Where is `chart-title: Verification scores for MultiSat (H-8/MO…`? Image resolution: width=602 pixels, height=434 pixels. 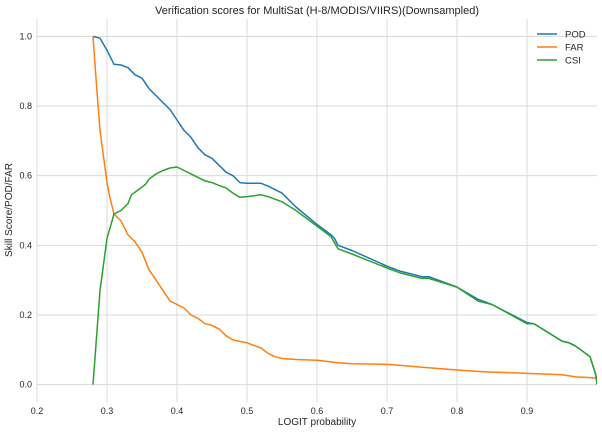 chart-title: Verification scores for MultiSat (H-8/MO… is located at coordinates (317, 11).